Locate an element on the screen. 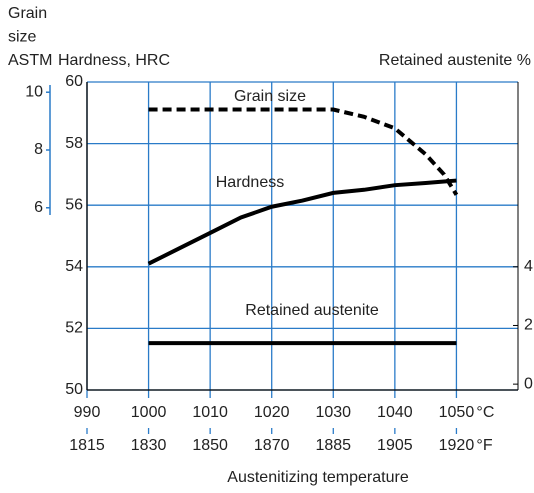 Image resolution: width=534 pixels, height=493 pixels. y3-tick-label: 6 is located at coordinates (38, 207).